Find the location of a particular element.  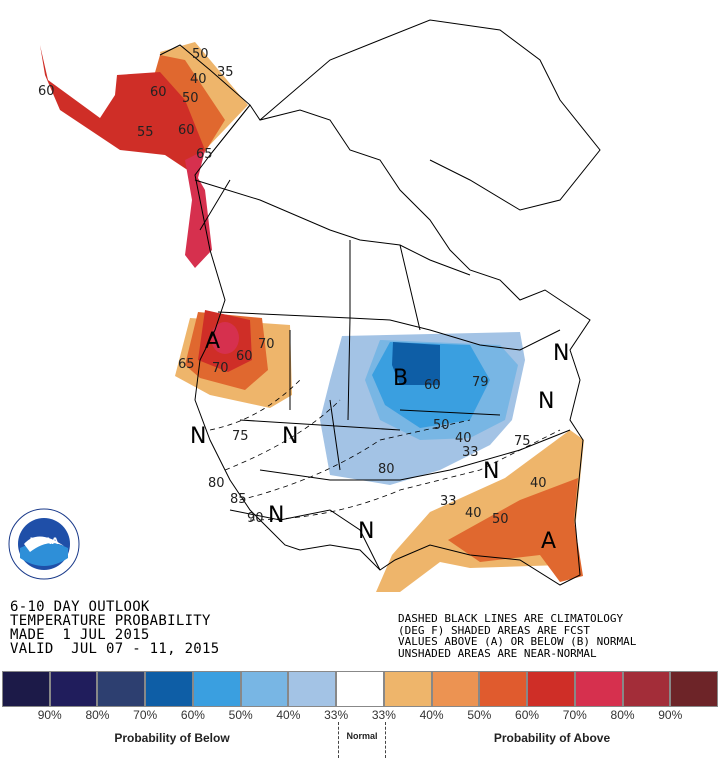

probability-above-label: Probability of Above is located at coordinates (552, 738).